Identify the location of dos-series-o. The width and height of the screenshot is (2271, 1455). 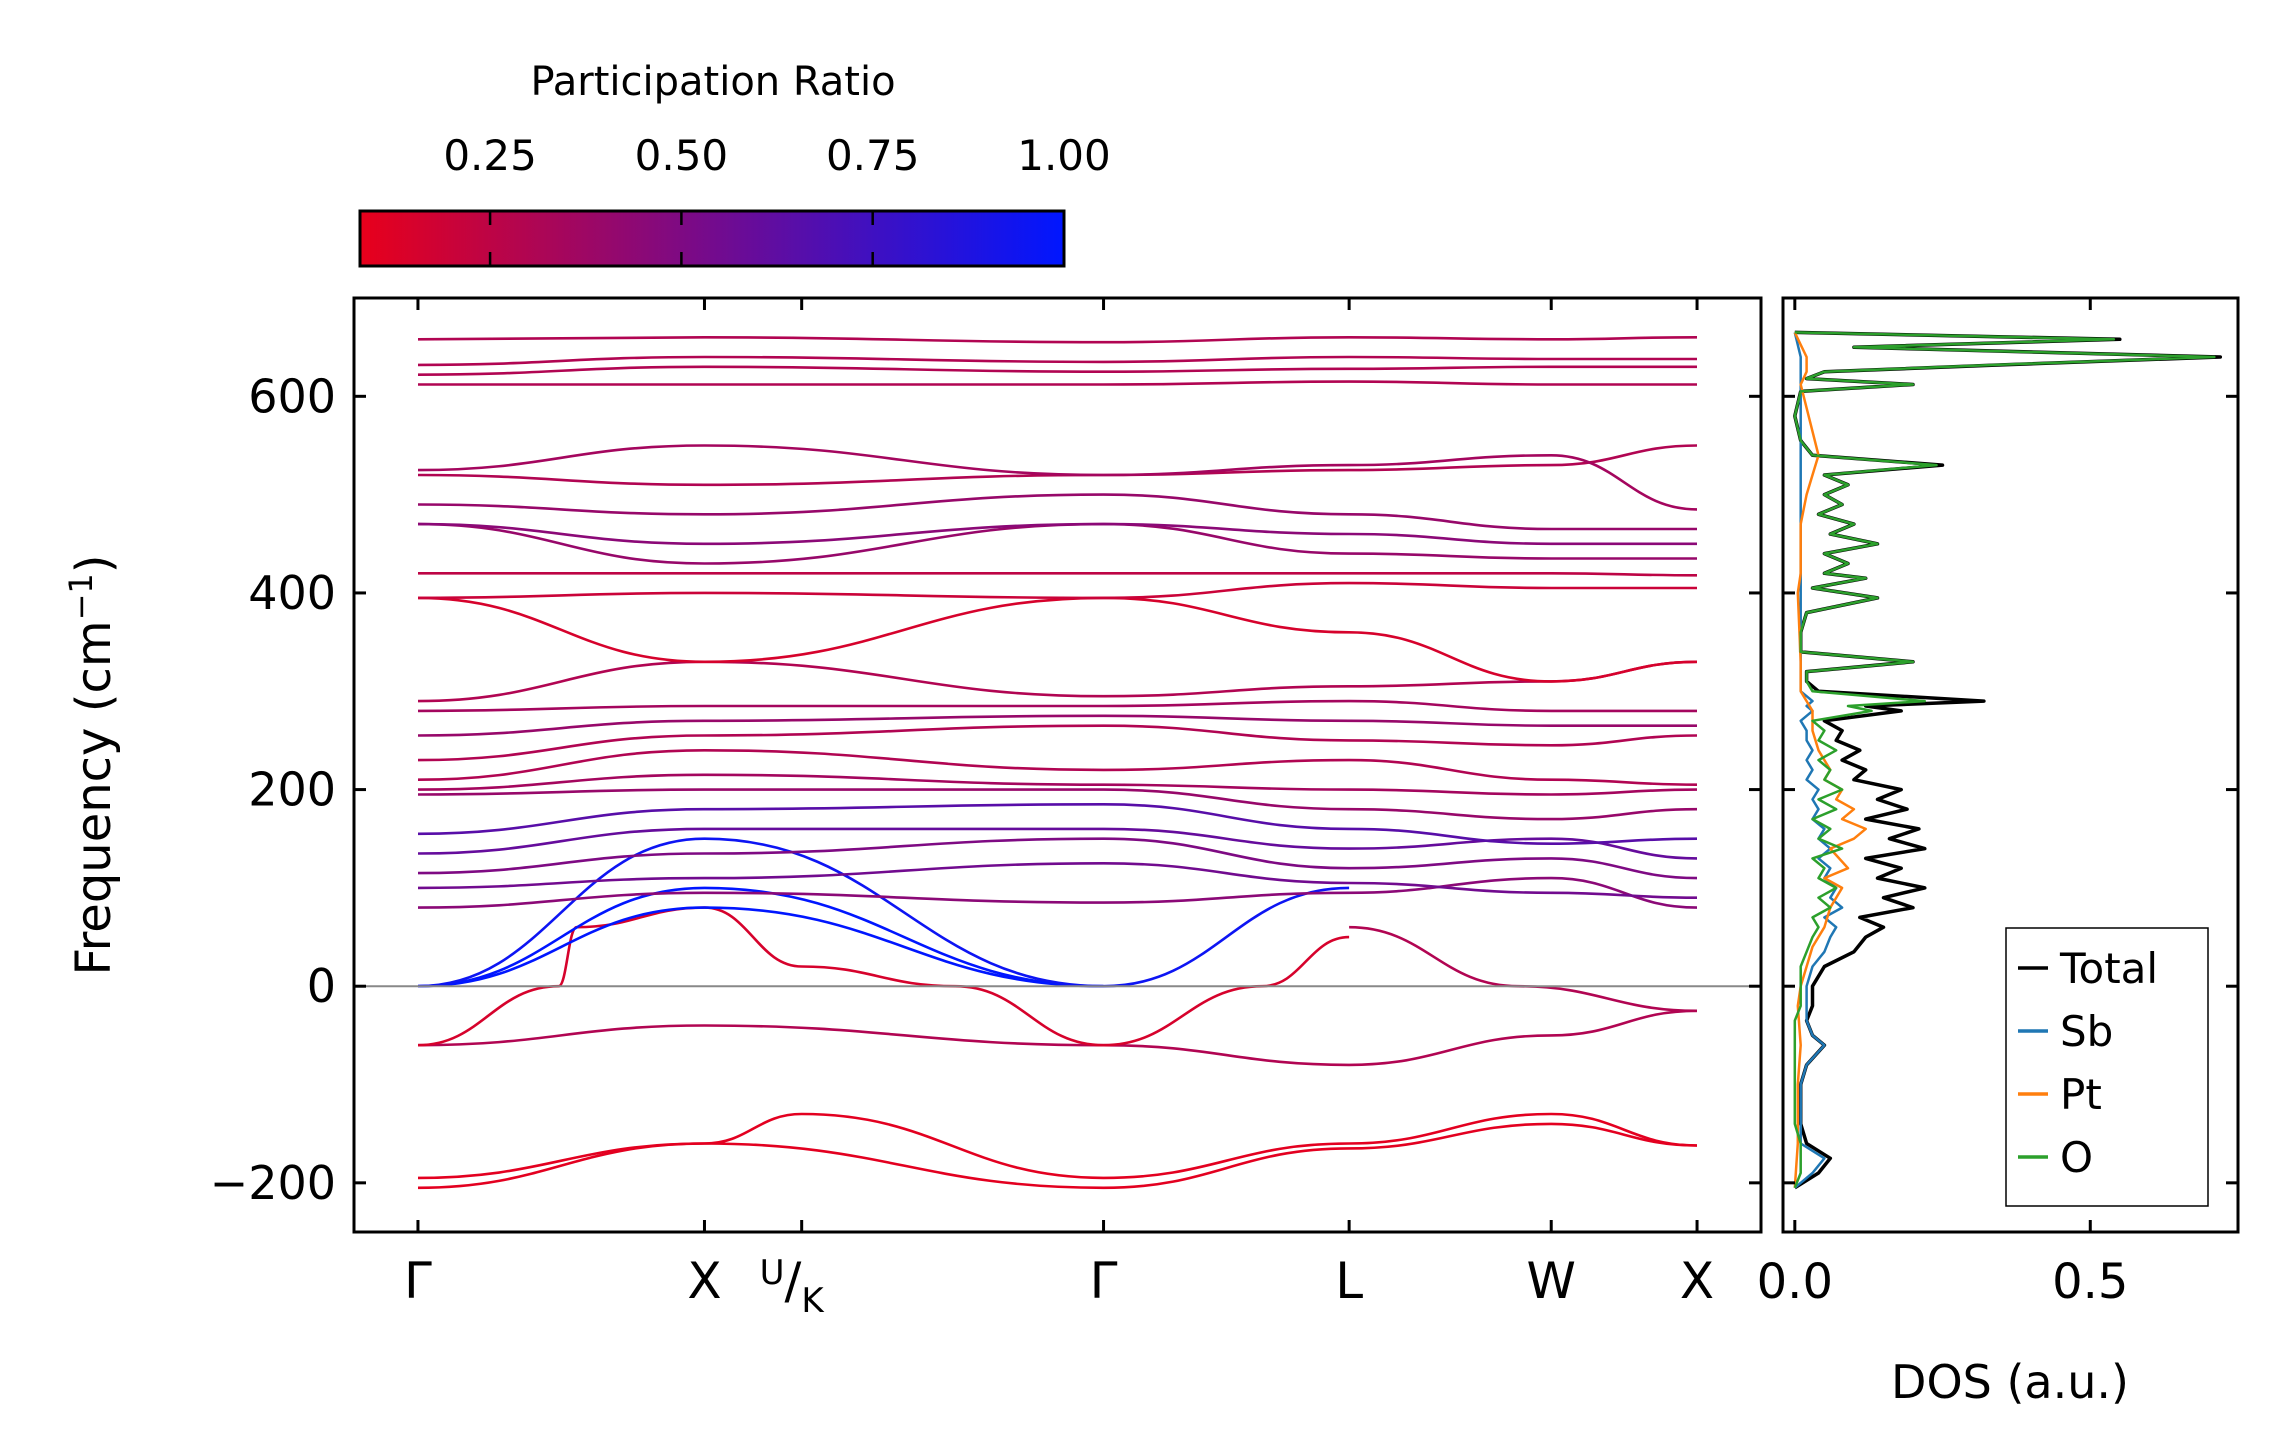
(2004, 760).